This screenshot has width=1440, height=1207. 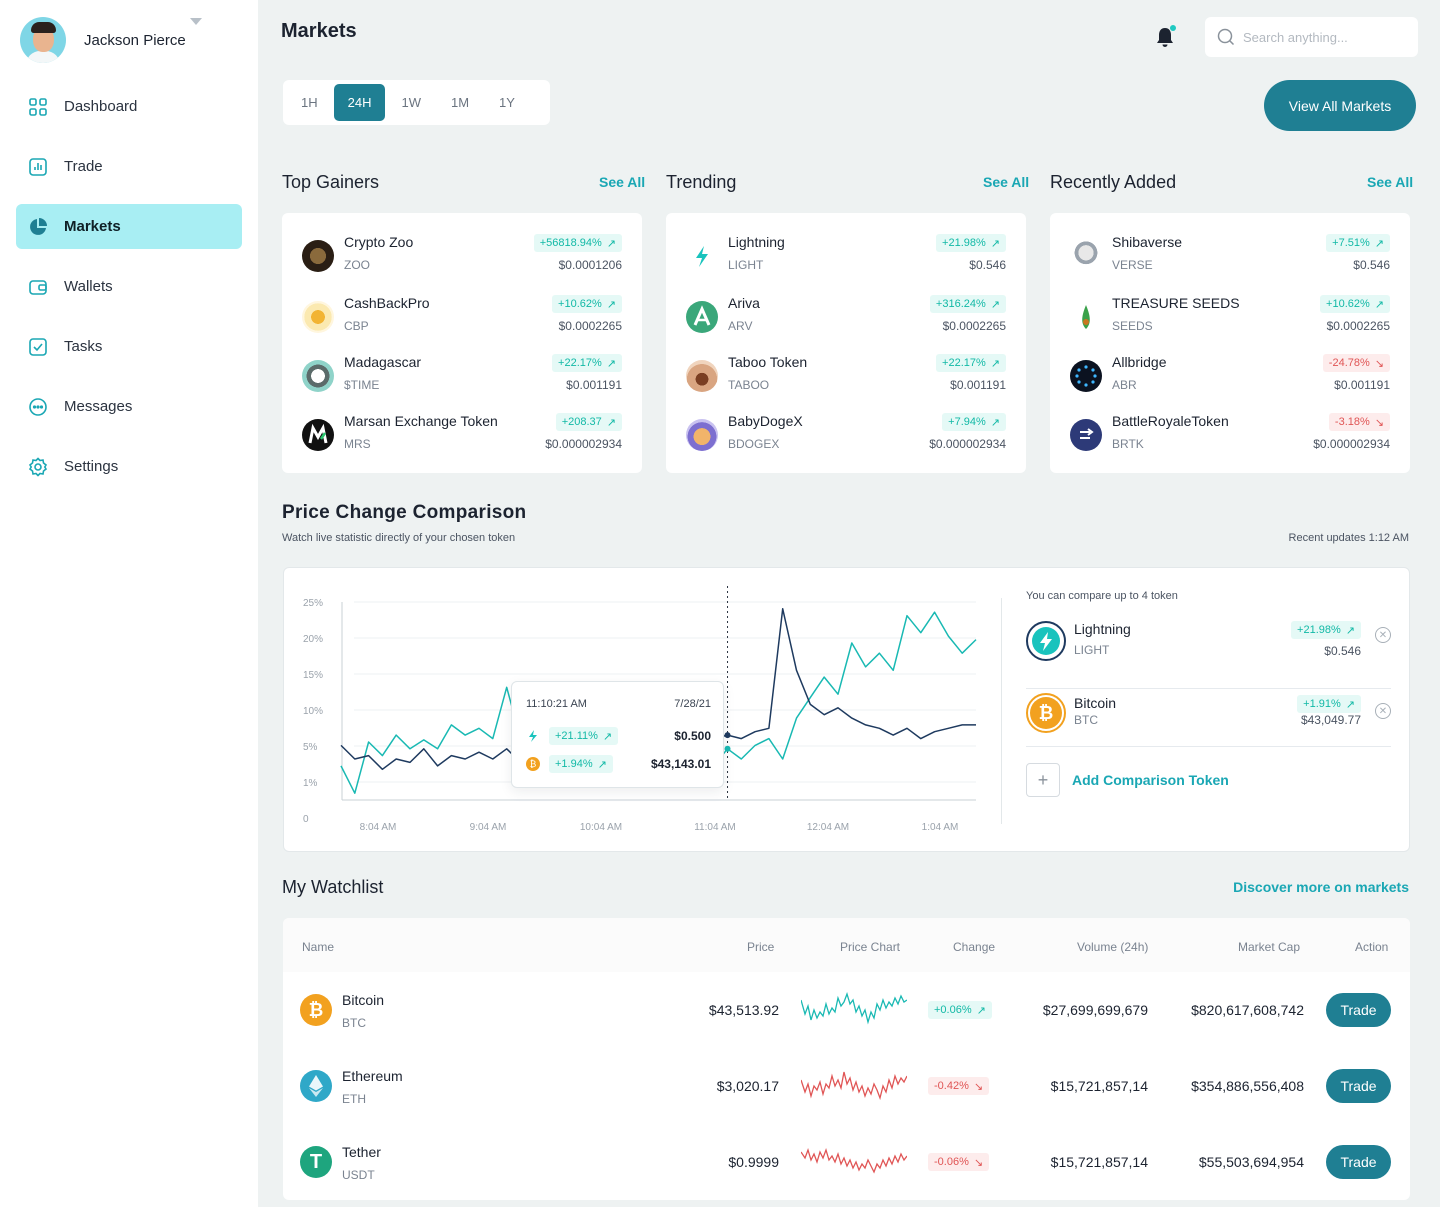 What do you see at coordinates (1102, 629) in the screenshot?
I see `token-name: Lightning` at bounding box center [1102, 629].